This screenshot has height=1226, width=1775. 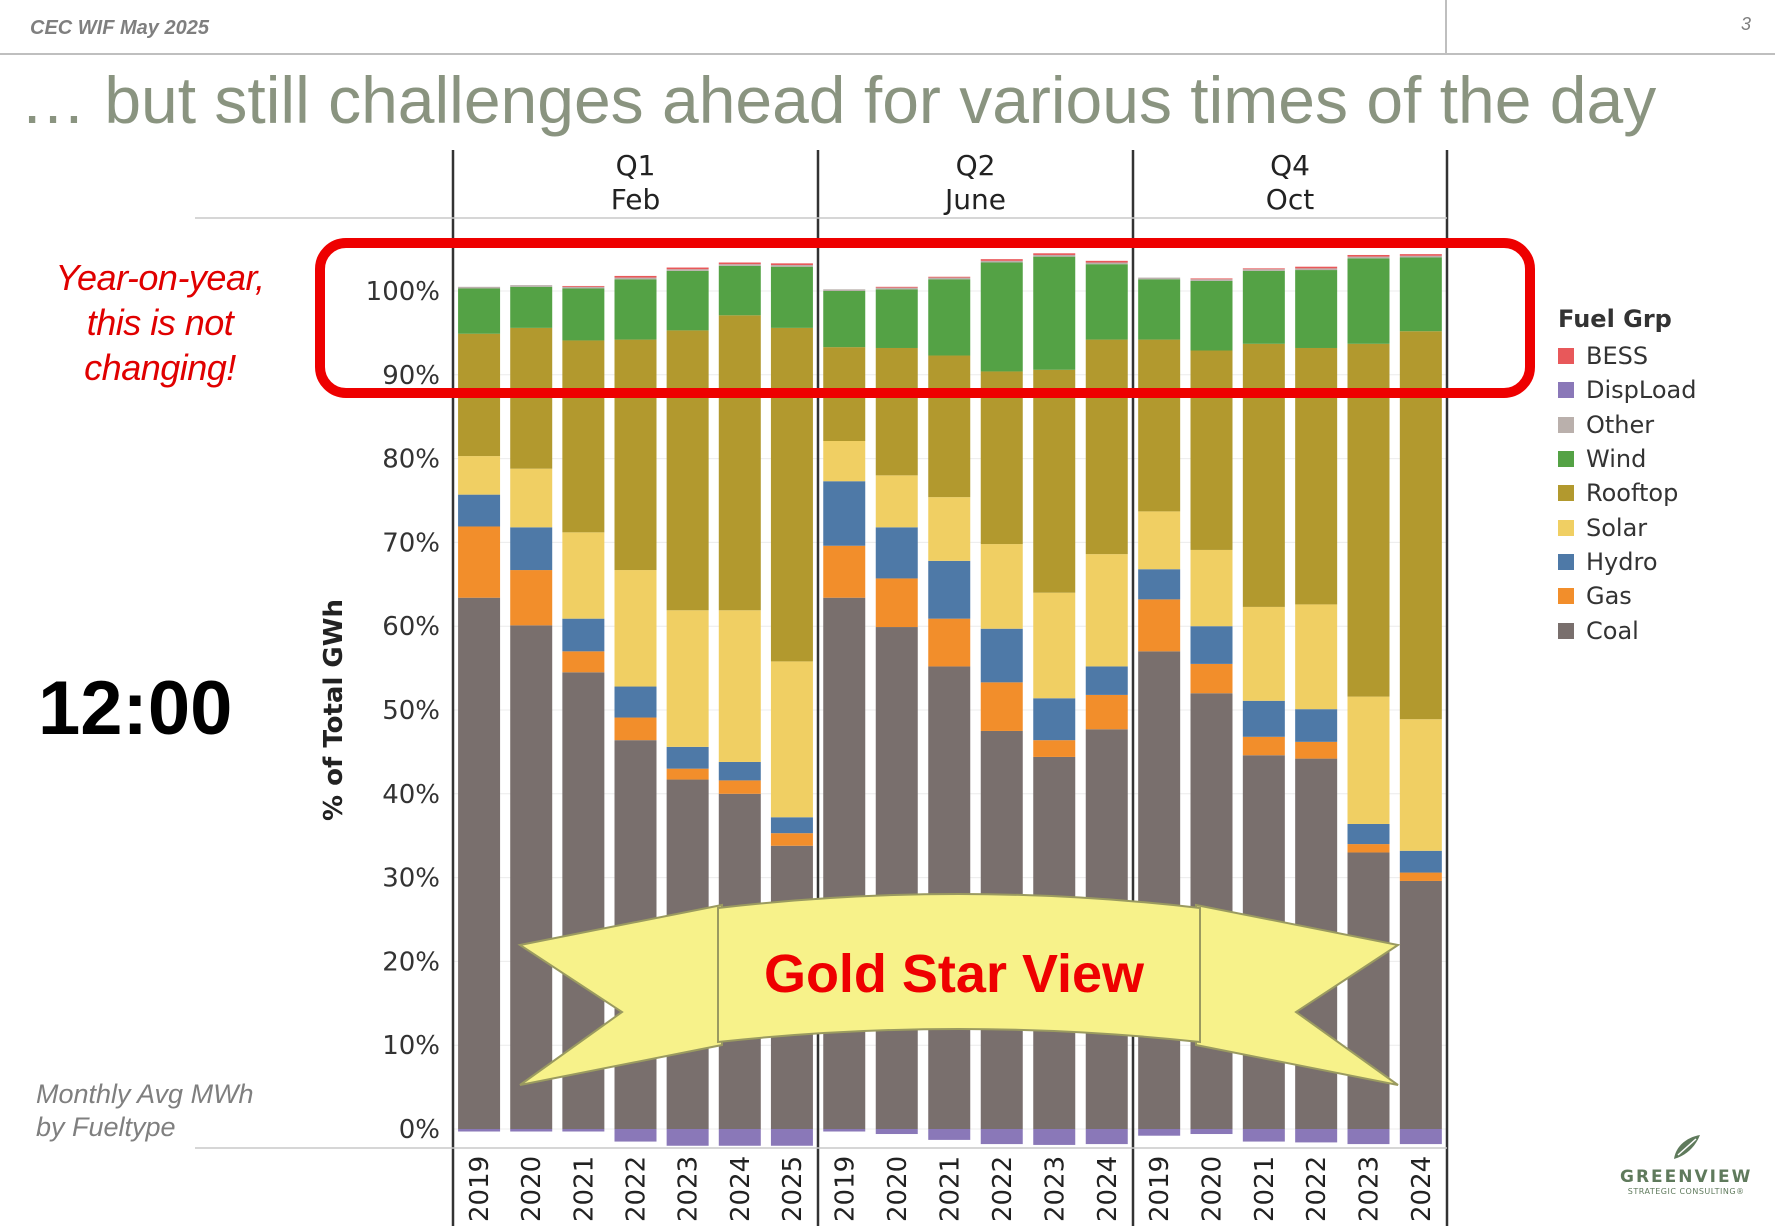 I want to click on x-tick-label: 2019, so click(x=1160, y=1189).